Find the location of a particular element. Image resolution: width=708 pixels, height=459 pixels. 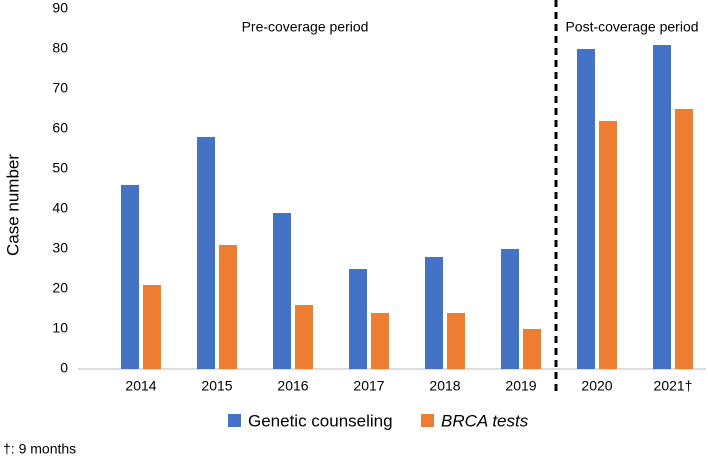

x-tick-label: 2015 is located at coordinates (216, 386).